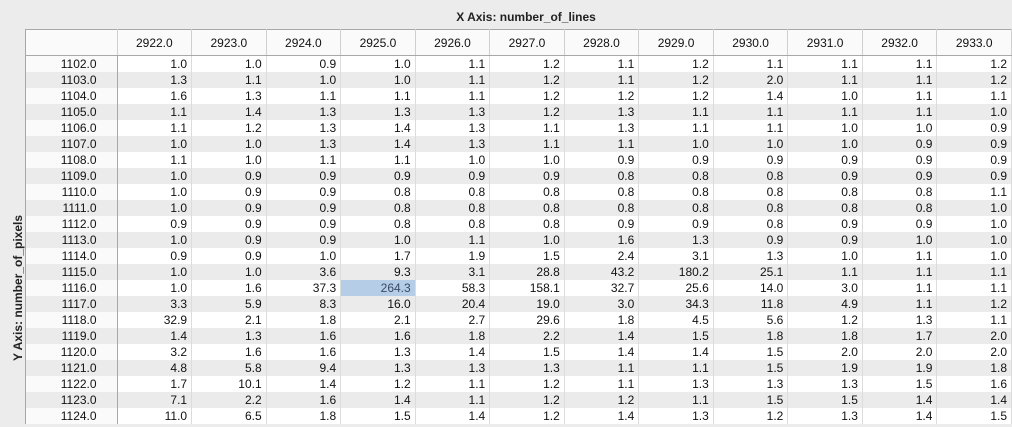 Image resolution: width=1012 pixels, height=427 pixels. Describe the element at coordinates (155, 400) in the screenshot. I see `grid-cell: 7.1` at that location.